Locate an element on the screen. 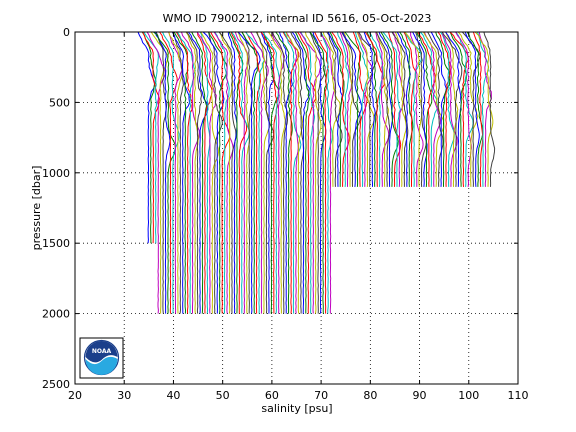 Image resolution: width=576 pixels, height=432 pixels. x-tick-label: 90 is located at coordinates (420, 395).